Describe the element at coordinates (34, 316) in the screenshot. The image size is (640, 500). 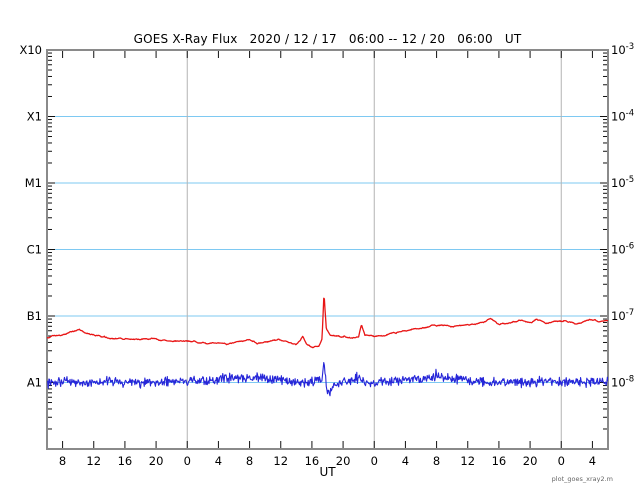
I see `flux-class-label: B1` at that location.